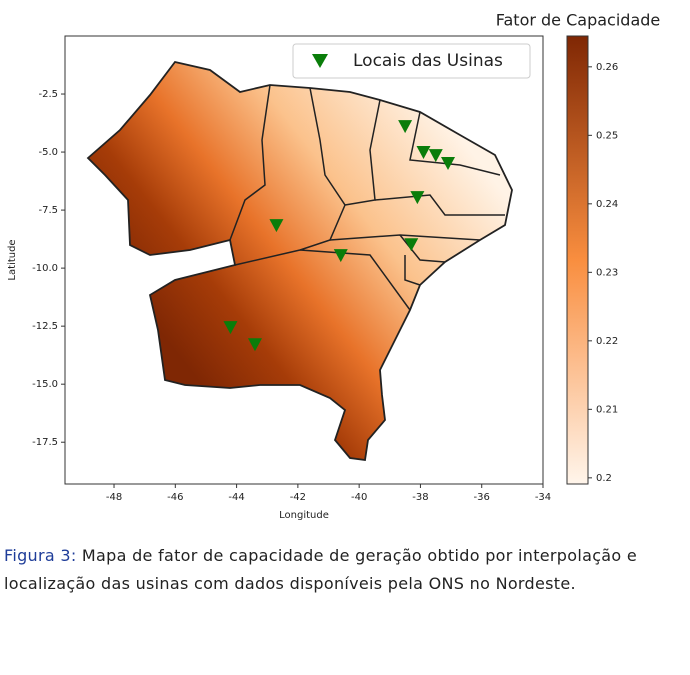  What do you see at coordinates (420, 497) in the screenshot?
I see `x-tick-label: -38` at bounding box center [420, 497].